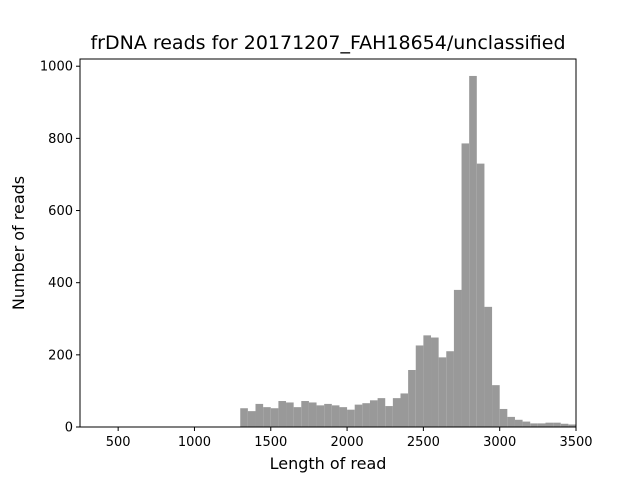 This screenshot has height=480, width=640. I want to click on y-tick-label: 400, so click(60, 283).